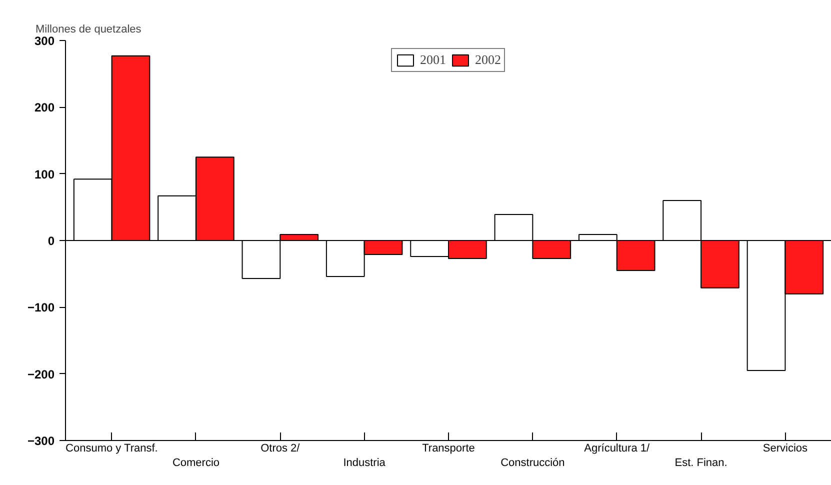  Describe the element at coordinates (41, 441) in the screenshot. I see `y-tick-label: −300` at that location.